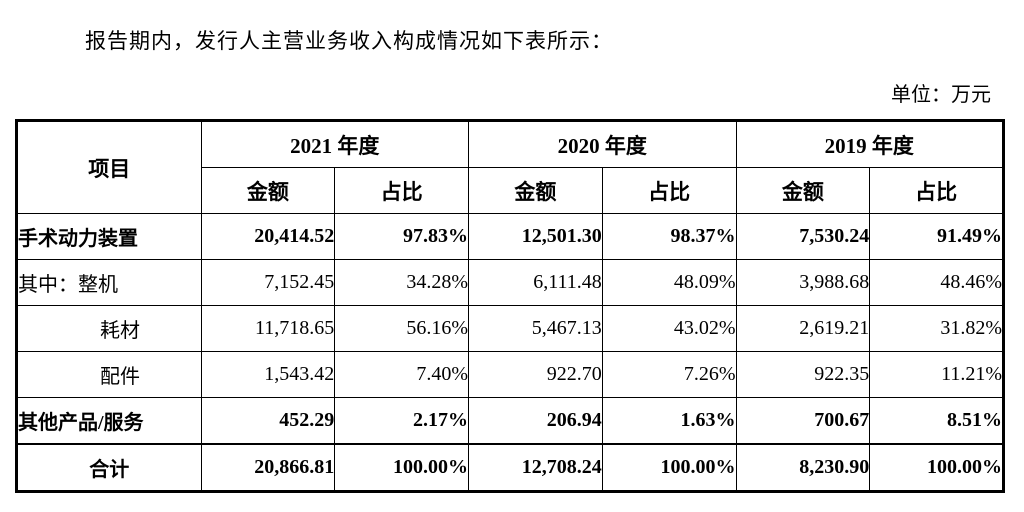 This screenshot has height=512, width=1024. What do you see at coordinates (936, 421) in the screenshot?
I see `row-value: 8.51%` at bounding box center [936, 421].